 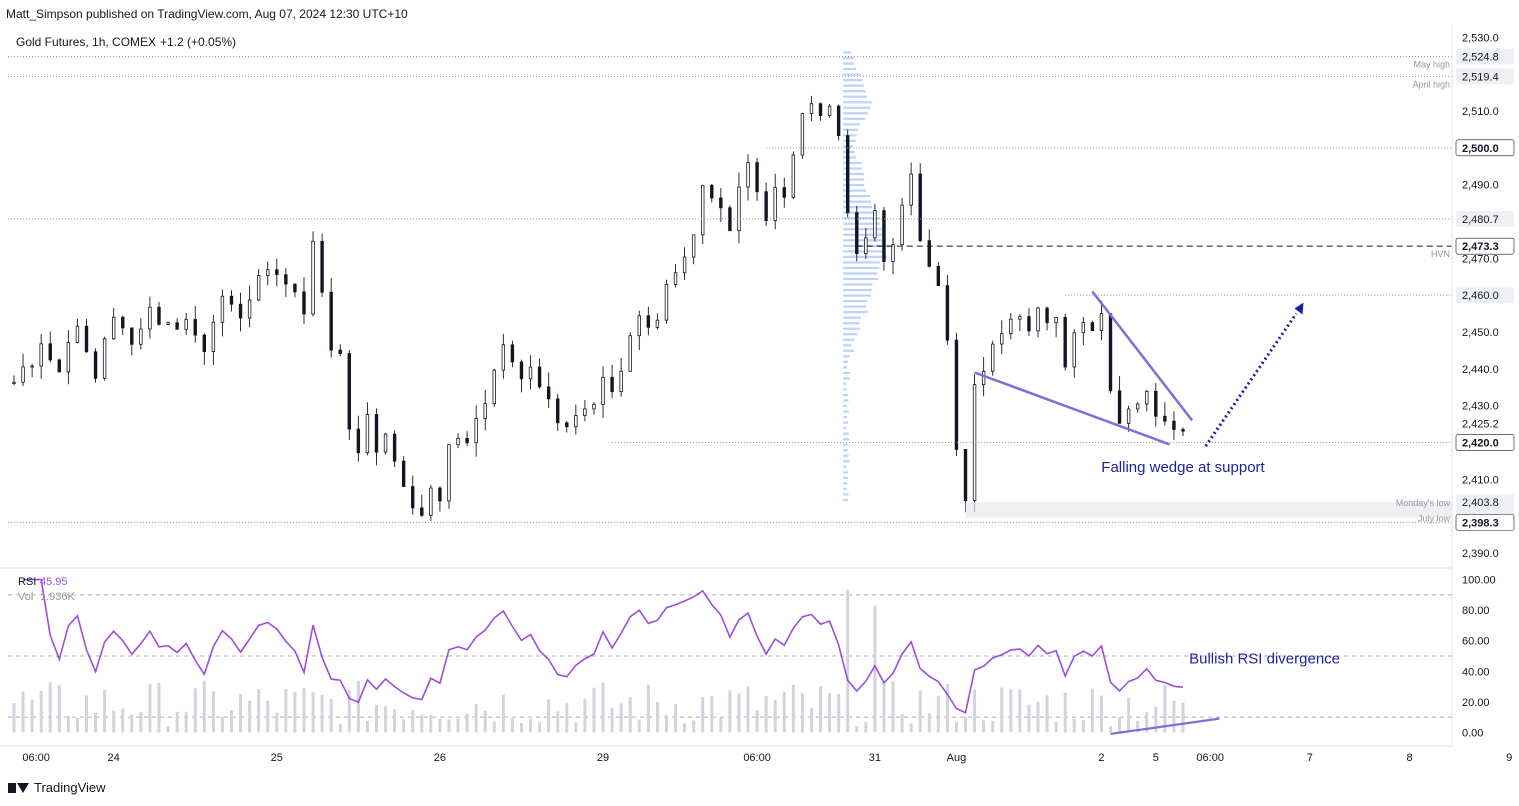 What do you see at coordinates (1423, 503) in the screenshot?
I see `price-level-note: Monday's low` at bounding box center [1423, 503].